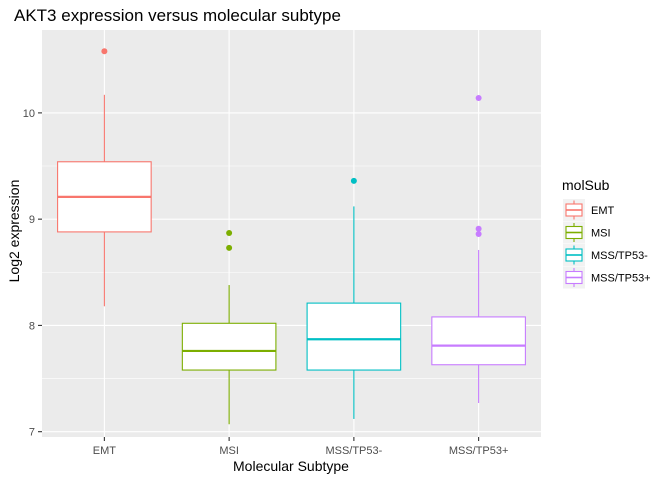 This screenshot has width=672, height=480. Describe the element at coordinates (177, 15) in the screenshot. I see `chart-title: AKT3 expression versus molecular subtype` at that location.